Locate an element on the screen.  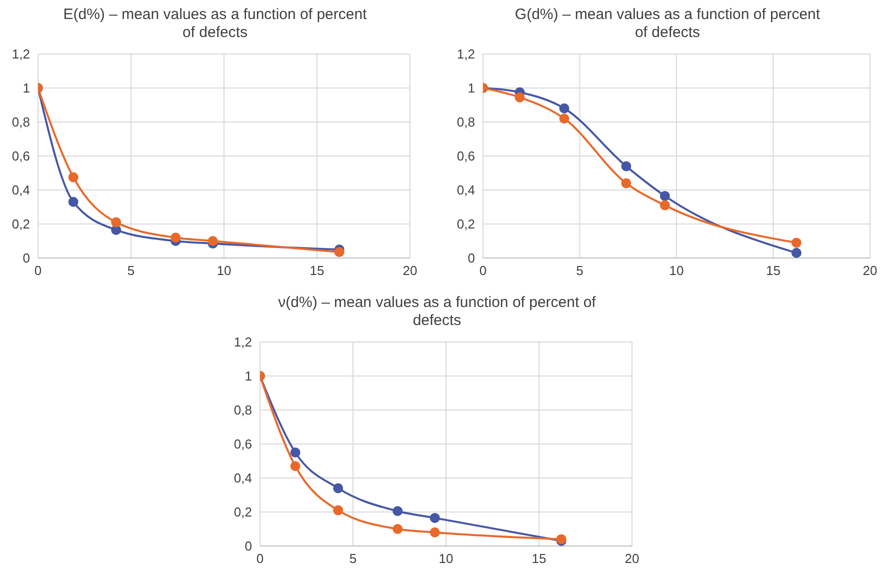
chart-title: G(d%) – mean values as a function of percent of defects is located at coordinates (668, 24).